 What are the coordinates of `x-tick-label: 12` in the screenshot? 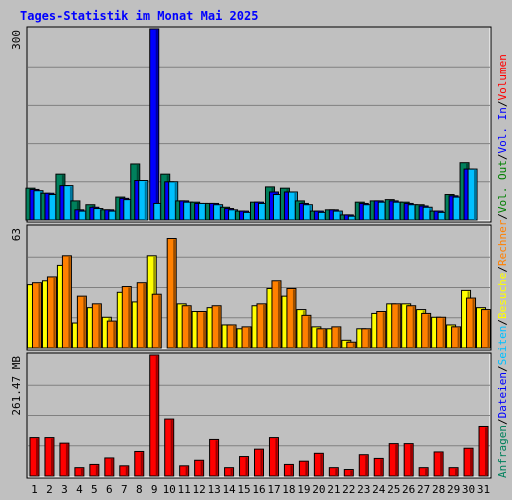 It's located at (199, 489).